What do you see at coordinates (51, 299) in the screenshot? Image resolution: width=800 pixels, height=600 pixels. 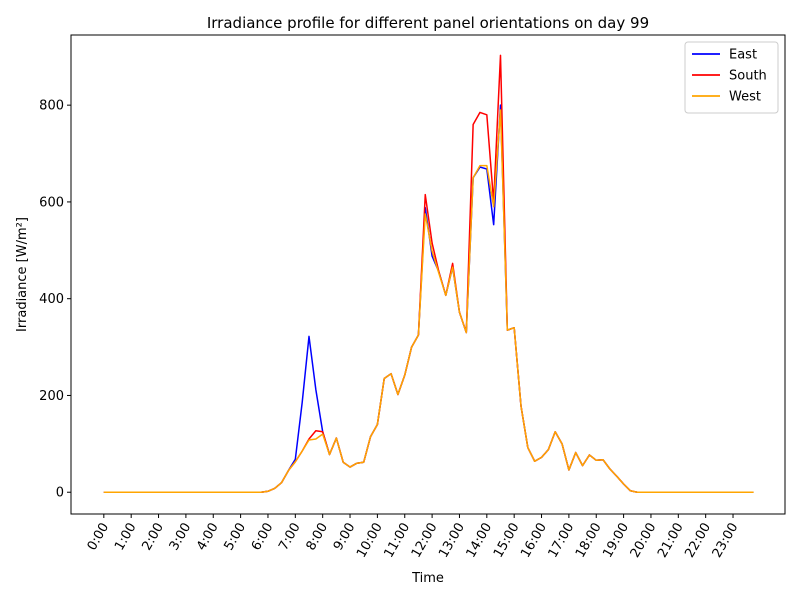 I see `y-tick-label: 400` at bounding box center [51, 299].